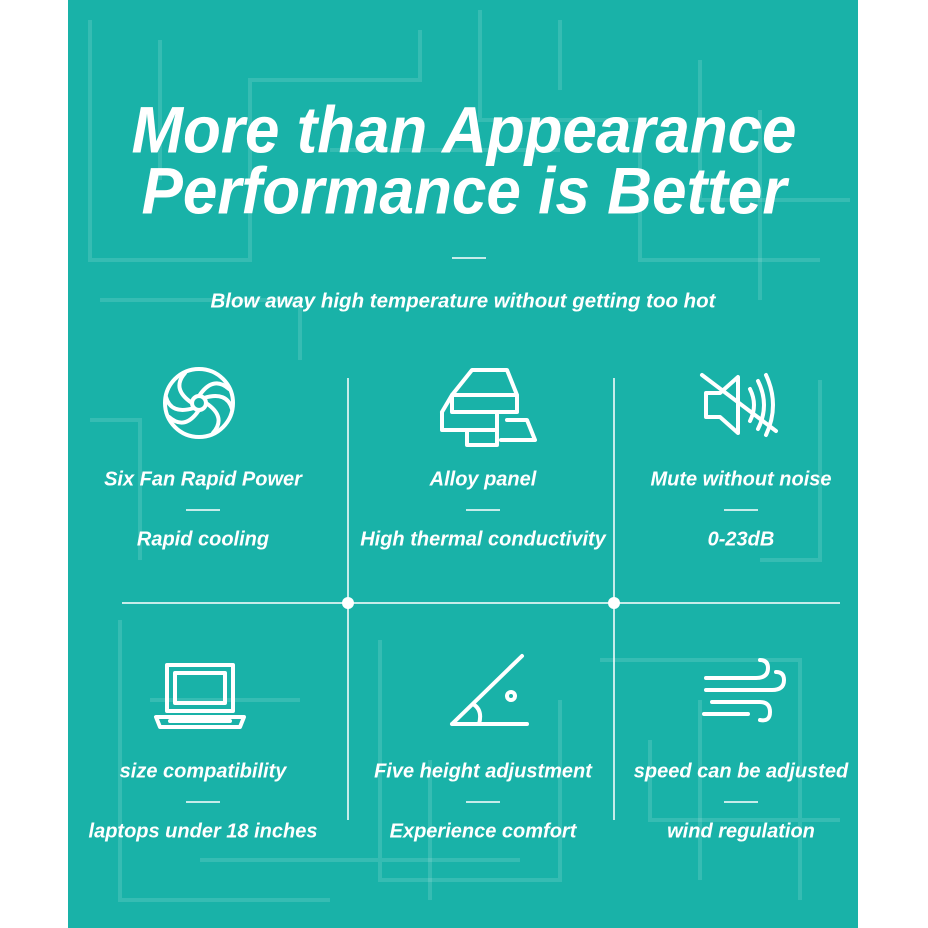 The height and width of the screenshot is (928, 928). I want to click on angle-icon, so click(489, 690).